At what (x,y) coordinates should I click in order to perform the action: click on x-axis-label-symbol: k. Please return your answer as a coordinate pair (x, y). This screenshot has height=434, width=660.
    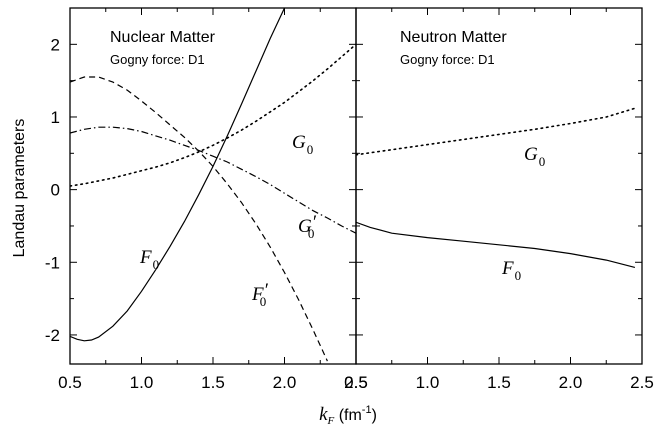
    Looking at the image, I should click on (323, 414).